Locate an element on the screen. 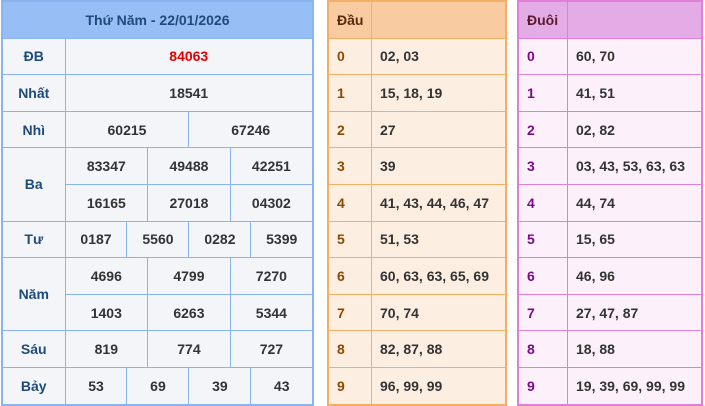 Image resolution: width=705 pixels, height=406 pixels. dau-row: 7 70, 74 is located at coordinates (417, 312).